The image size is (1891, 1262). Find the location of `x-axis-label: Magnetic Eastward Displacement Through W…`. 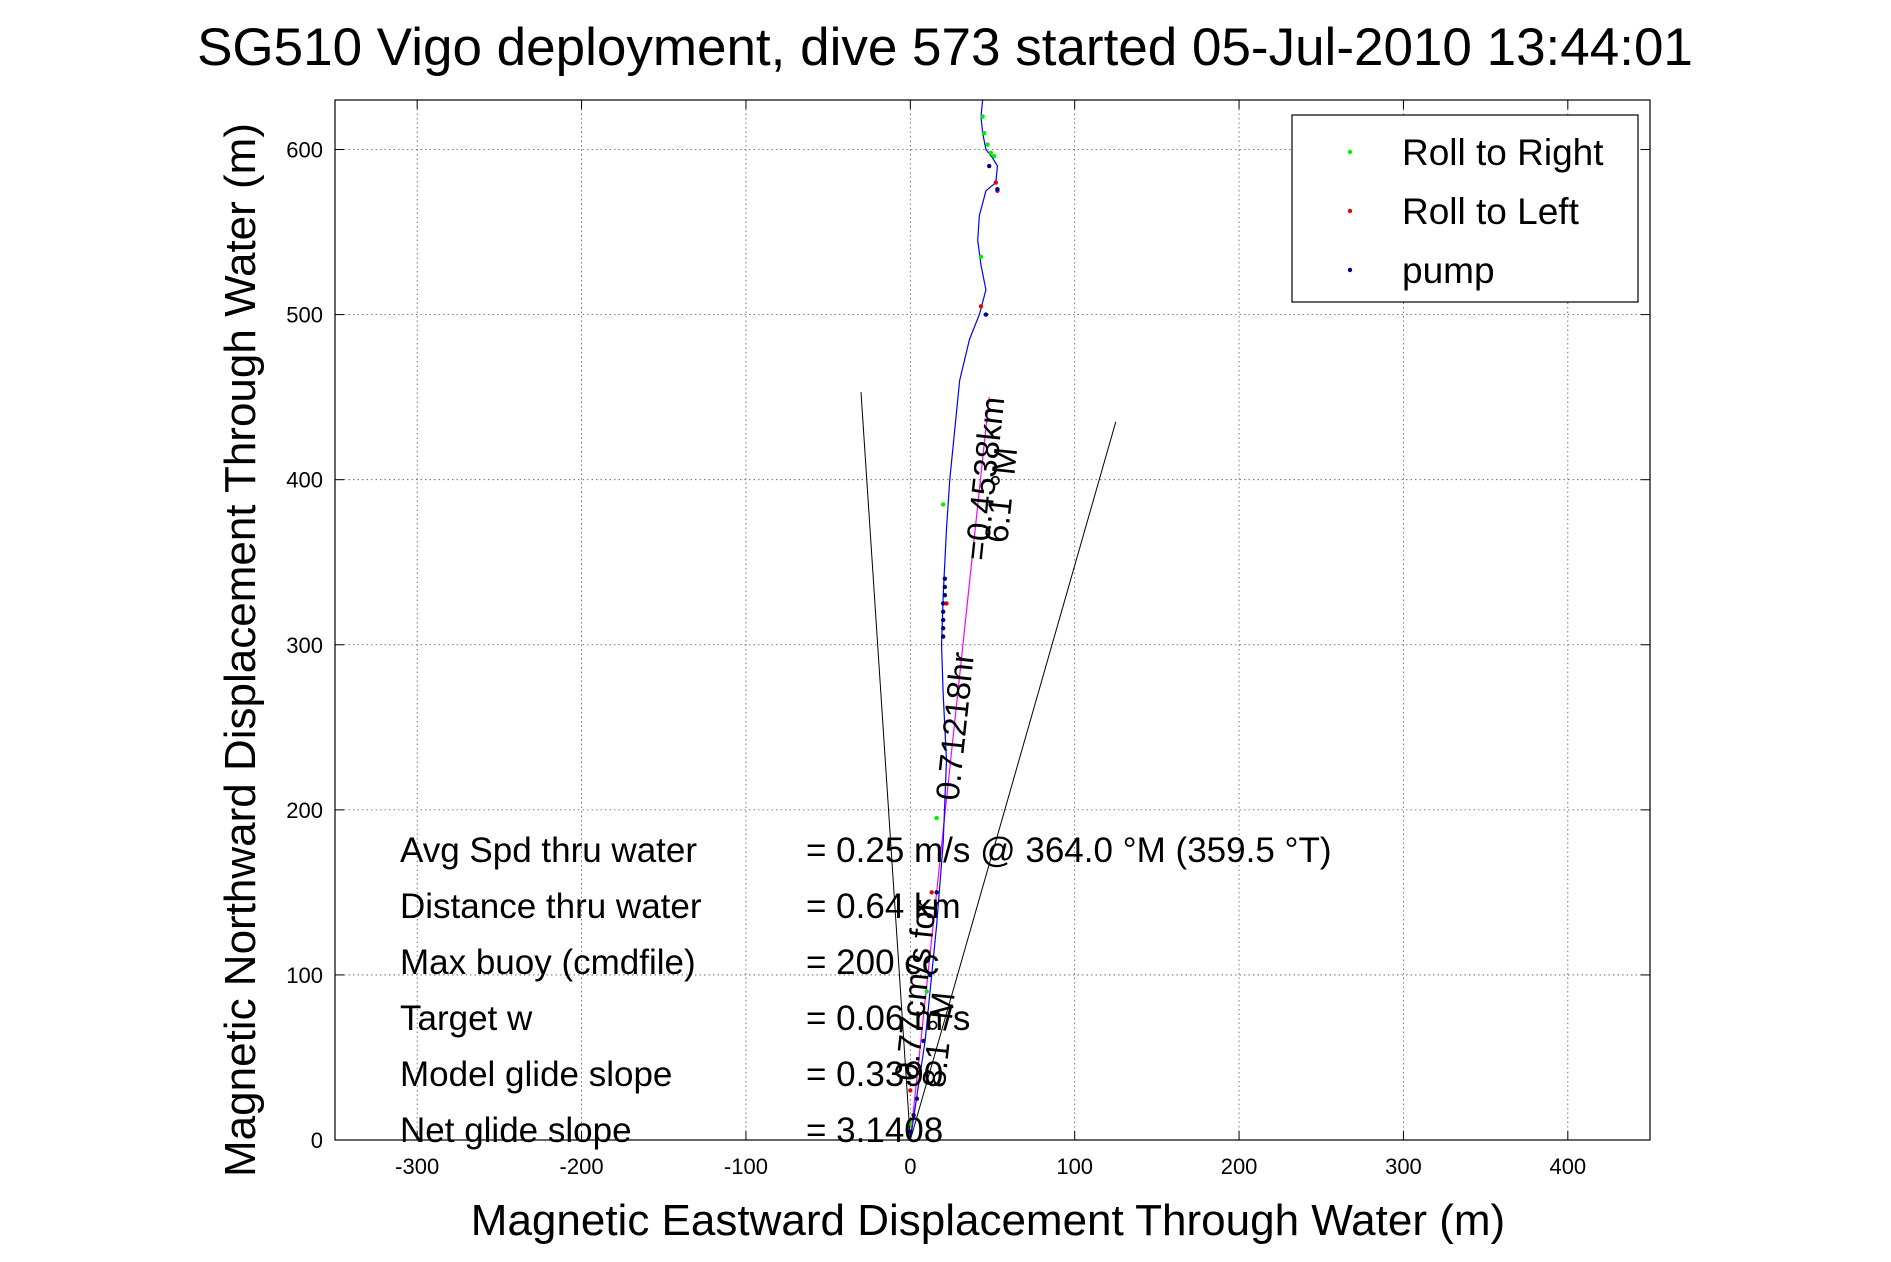

x-axis-label: Magnetic Eastward Displacement Through W… is located at coordinates (988, 1220).